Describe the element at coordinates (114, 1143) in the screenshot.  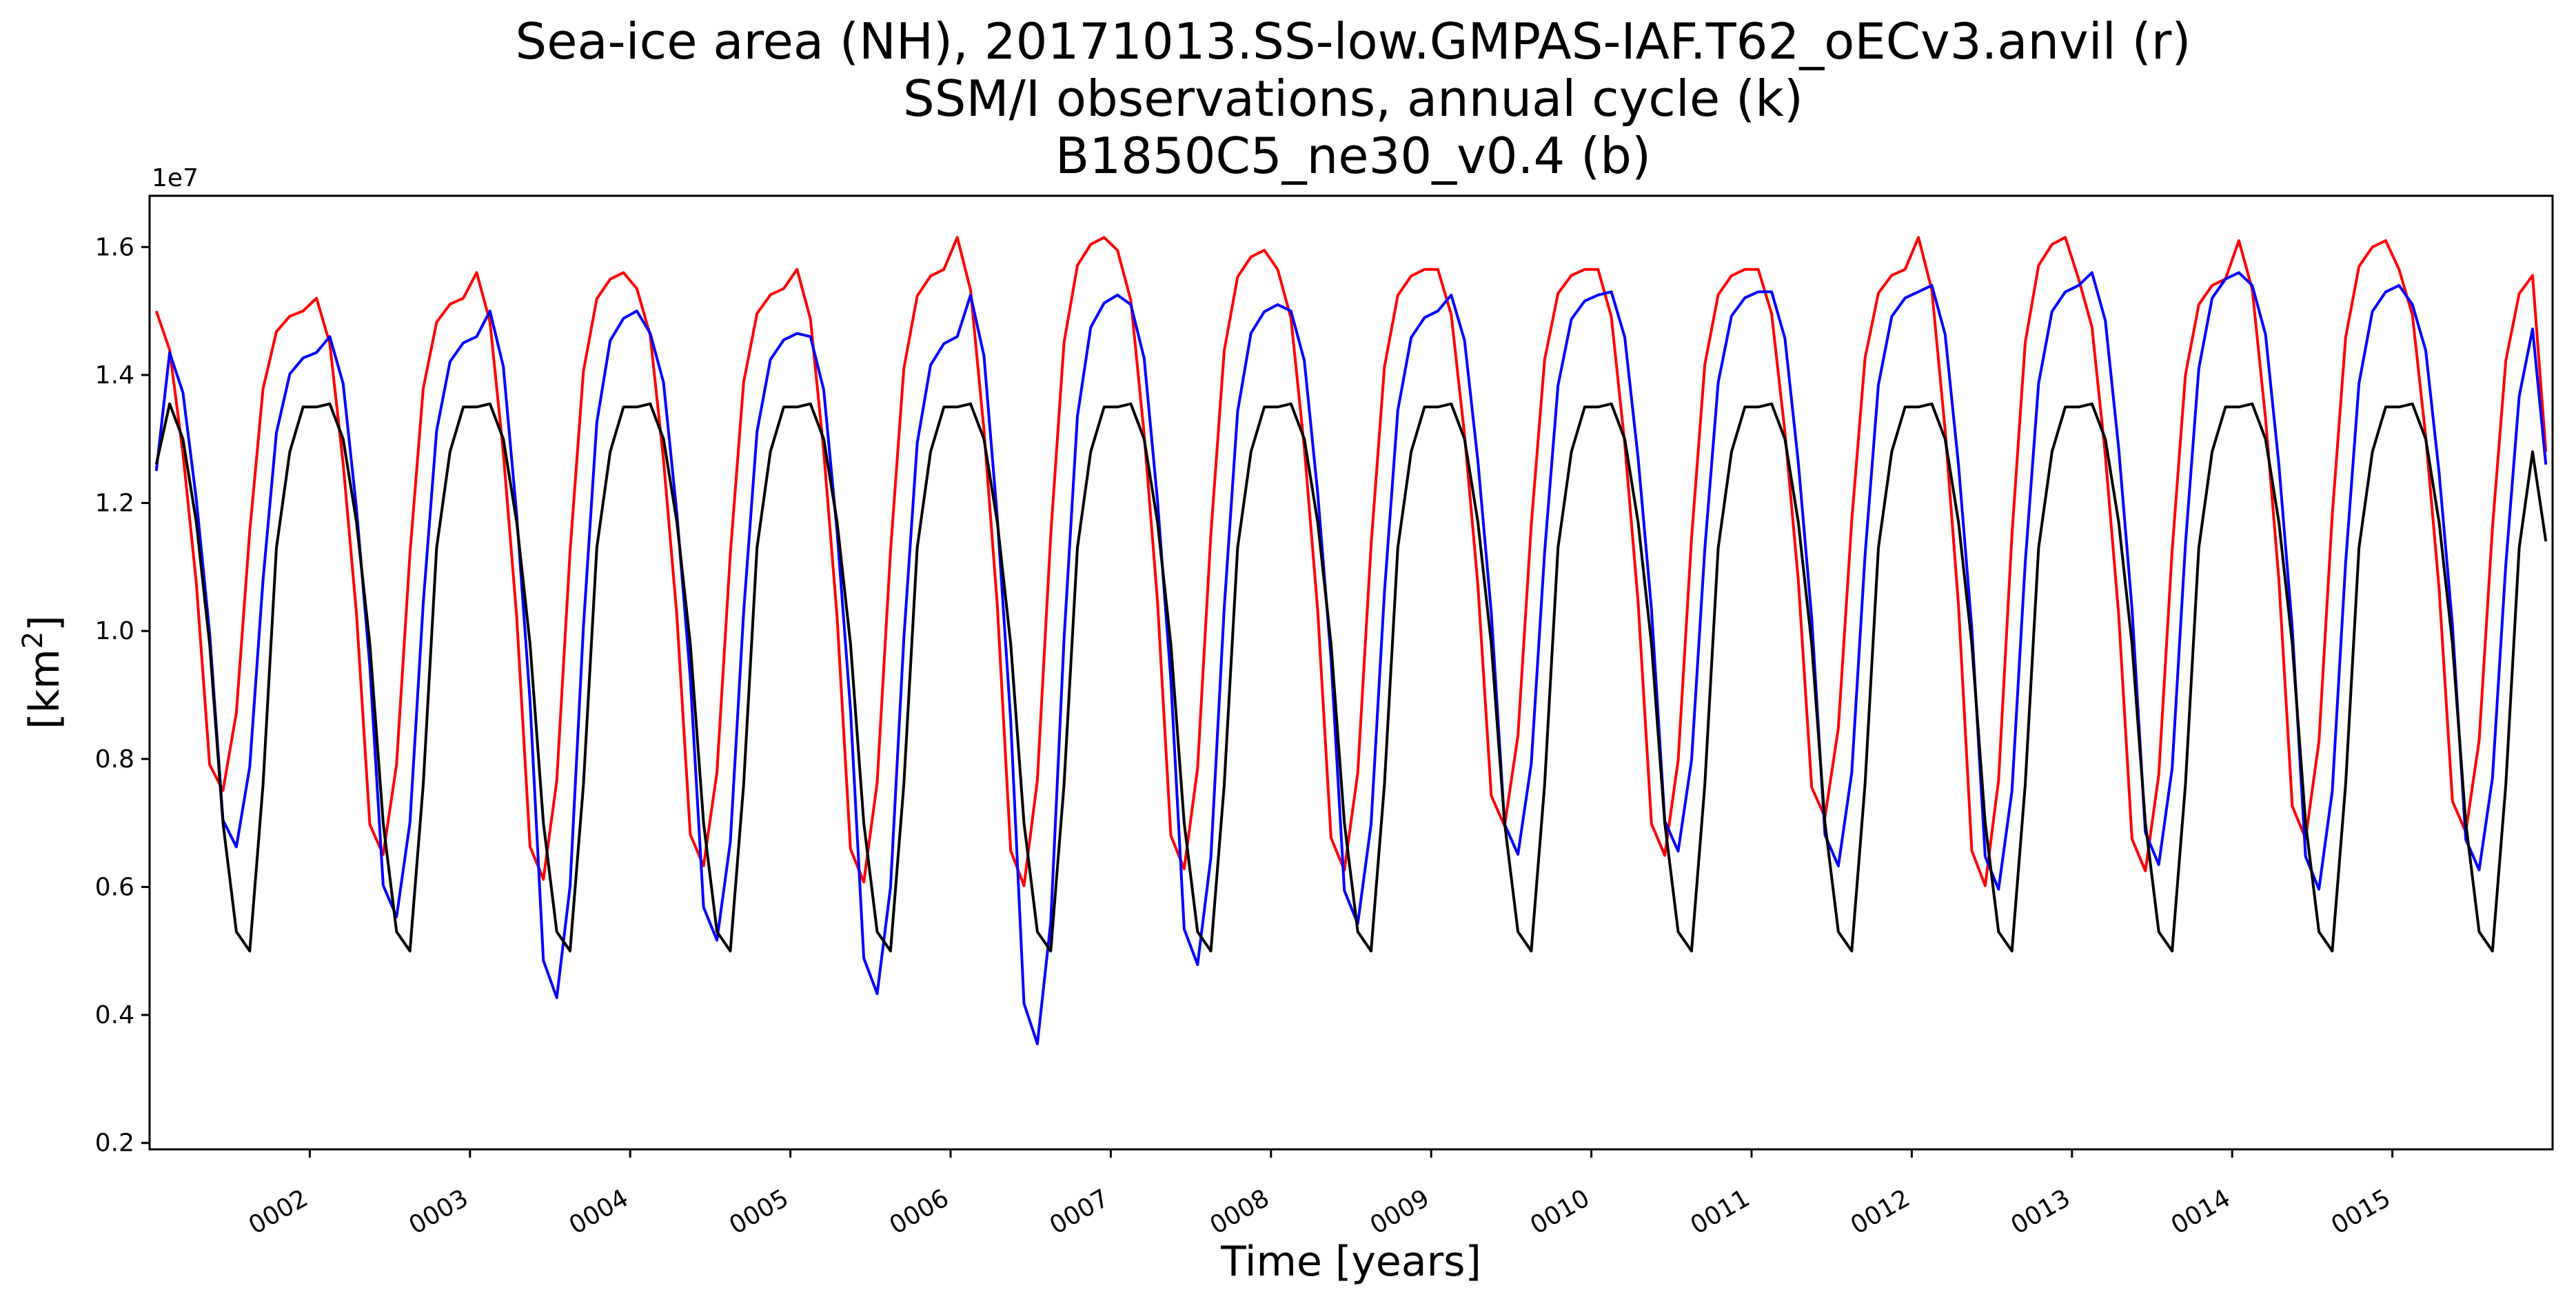
I see `y-tick-label: 0.2` at that location.